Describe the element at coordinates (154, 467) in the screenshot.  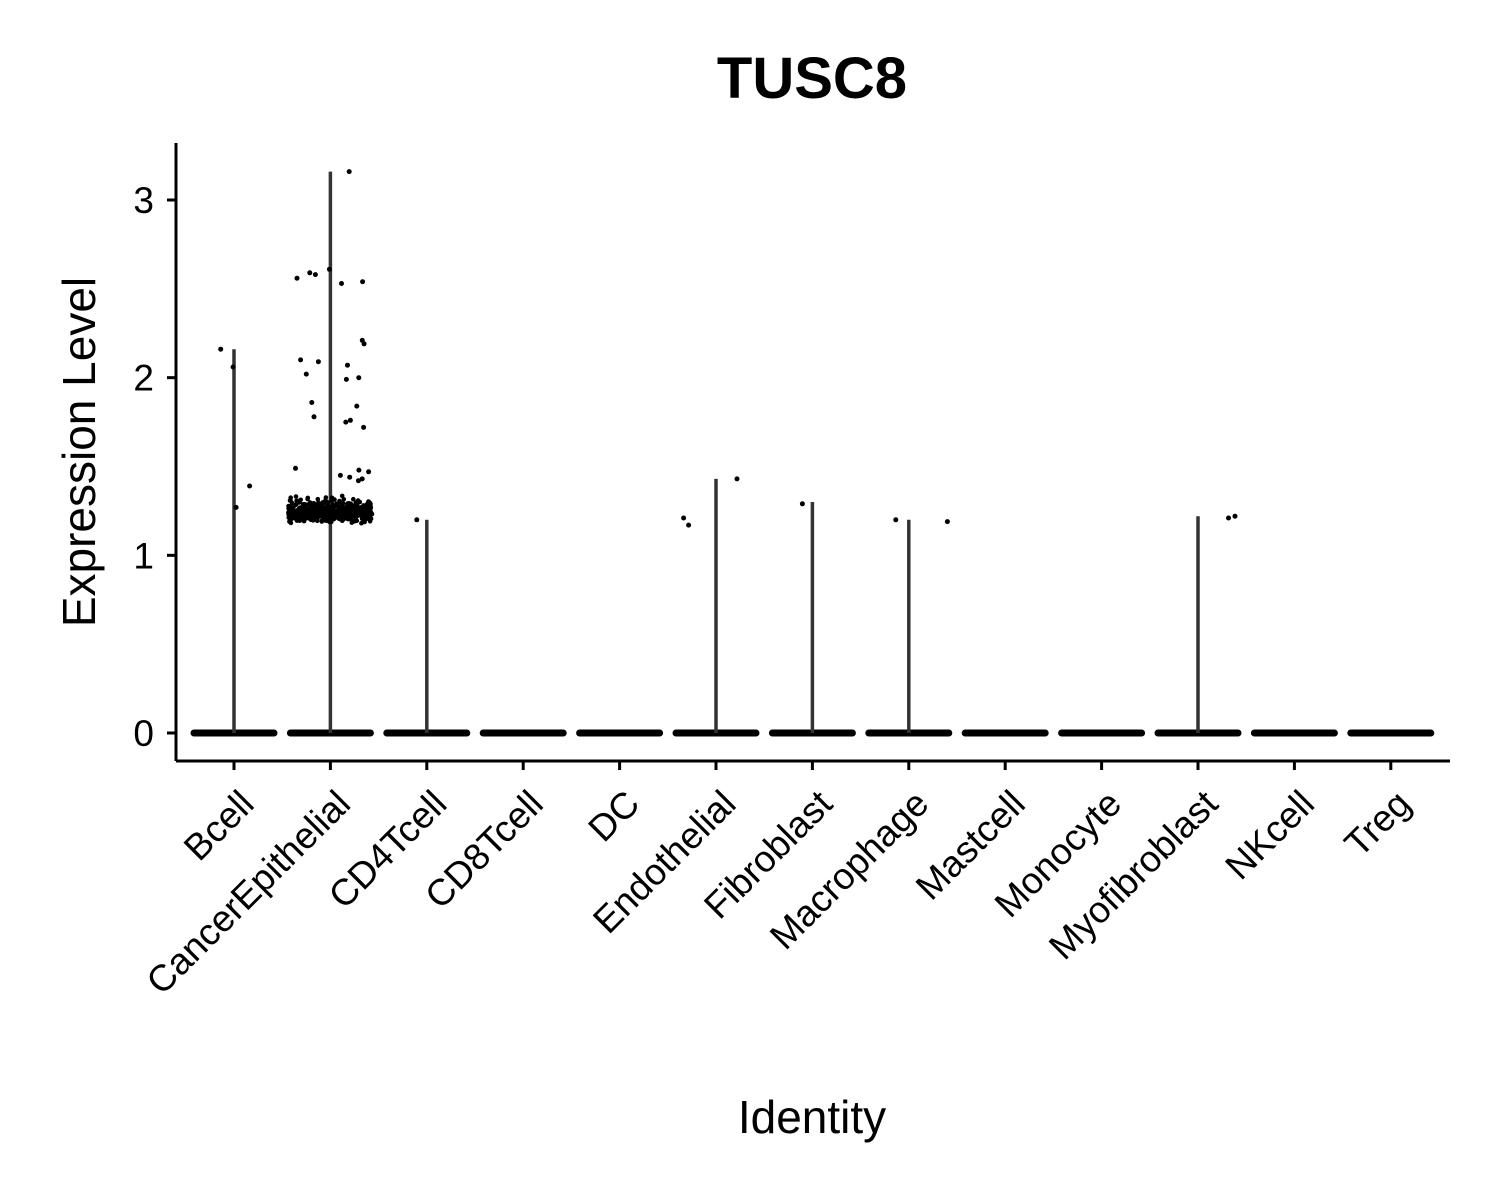
I see `y-axis-ticks: 0 1 2 3` at that location.